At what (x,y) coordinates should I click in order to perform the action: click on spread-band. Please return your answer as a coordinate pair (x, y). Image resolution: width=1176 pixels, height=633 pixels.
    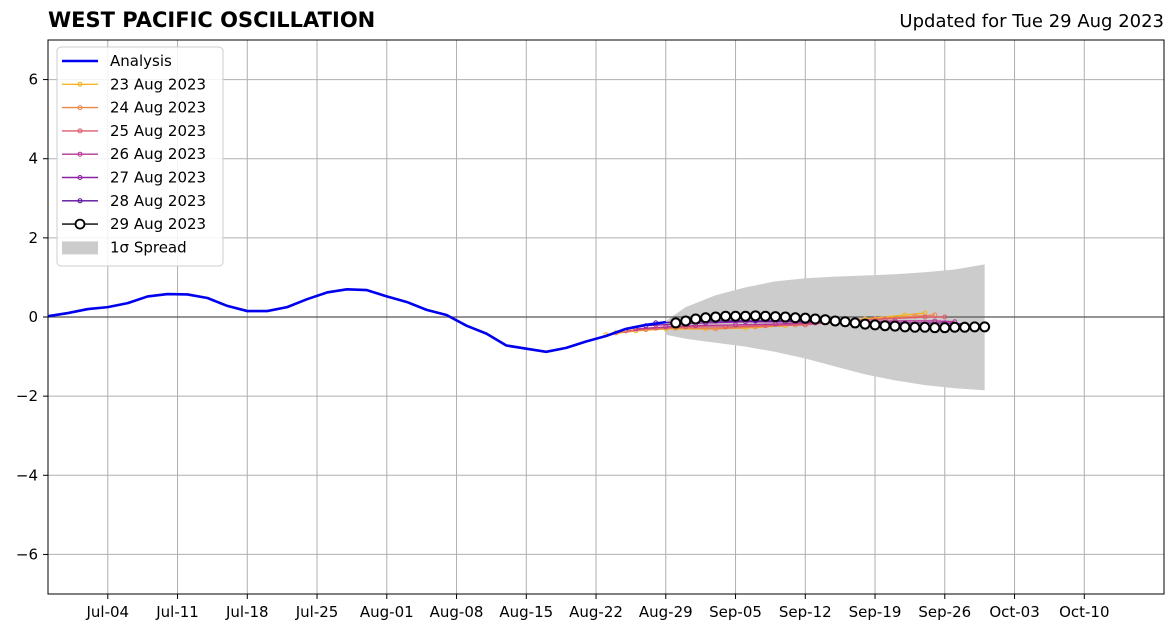
    Looking at the image, I should click on (825, 327).